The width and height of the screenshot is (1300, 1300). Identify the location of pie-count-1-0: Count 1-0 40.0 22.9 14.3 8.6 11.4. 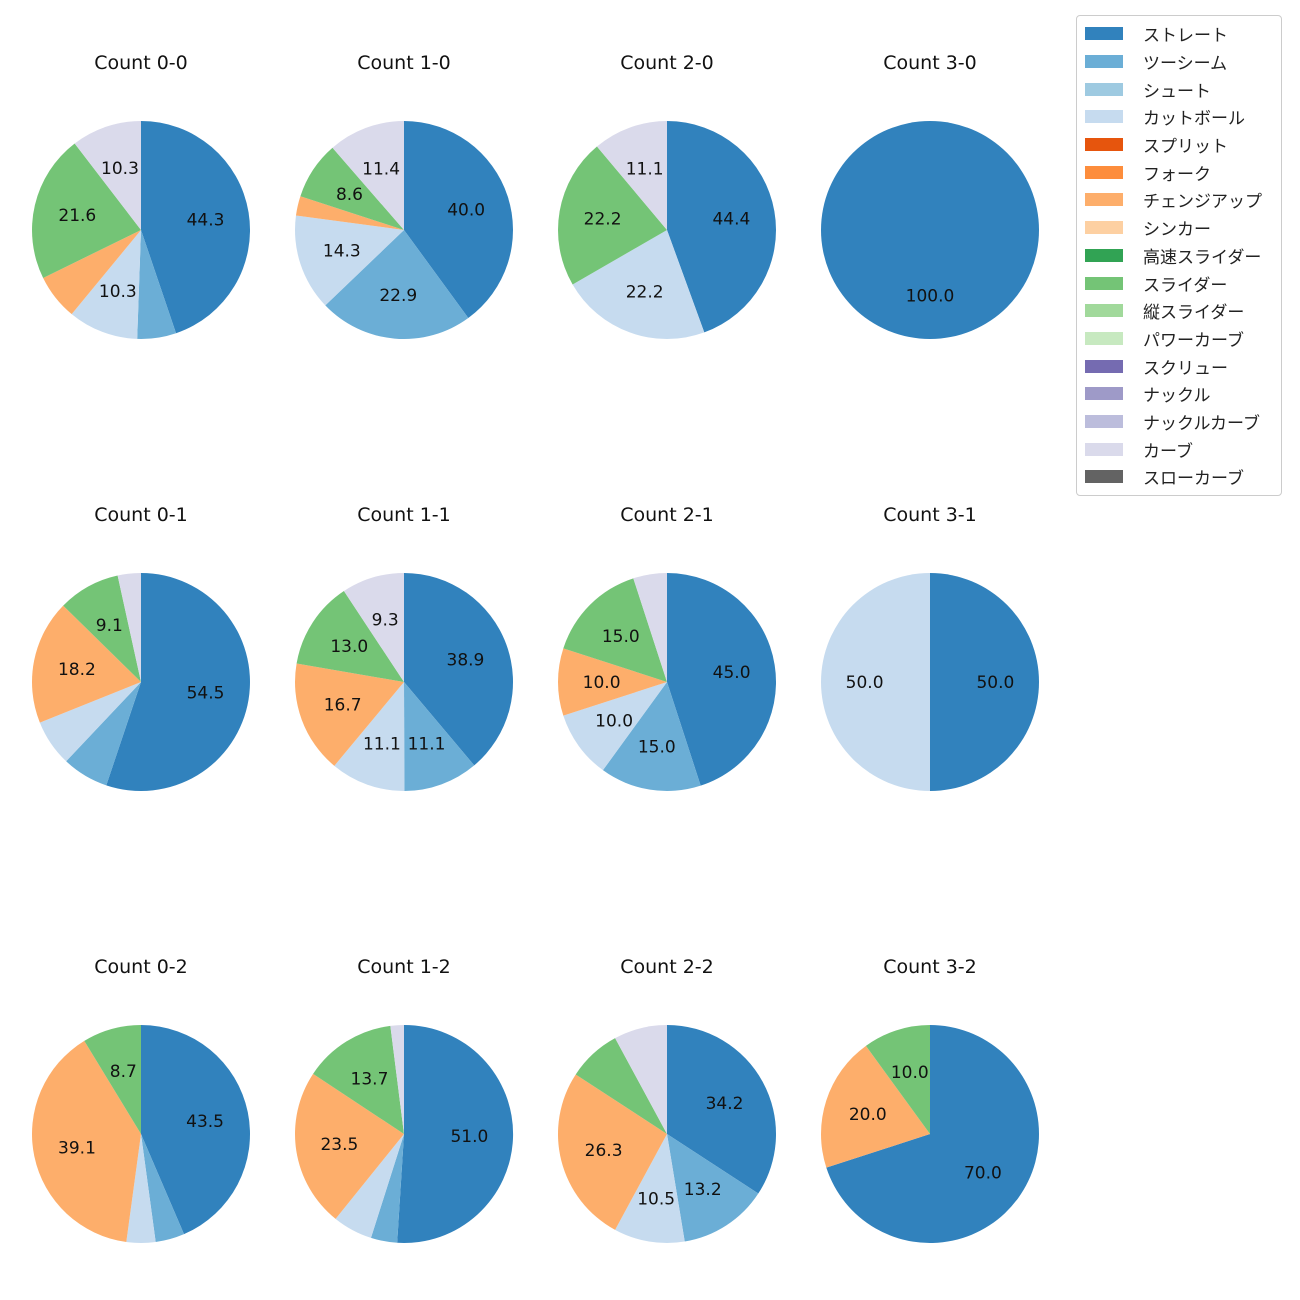
(404, 195).